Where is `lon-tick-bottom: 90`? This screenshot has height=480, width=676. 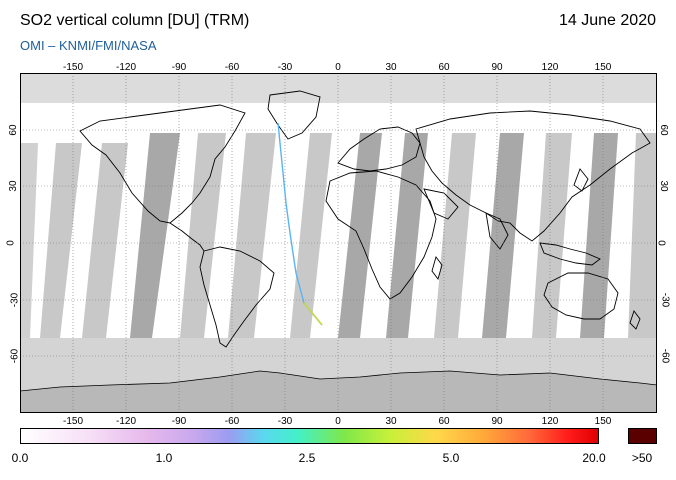 lon-tick-bottom: 90 is located at coordinates (497, 421).